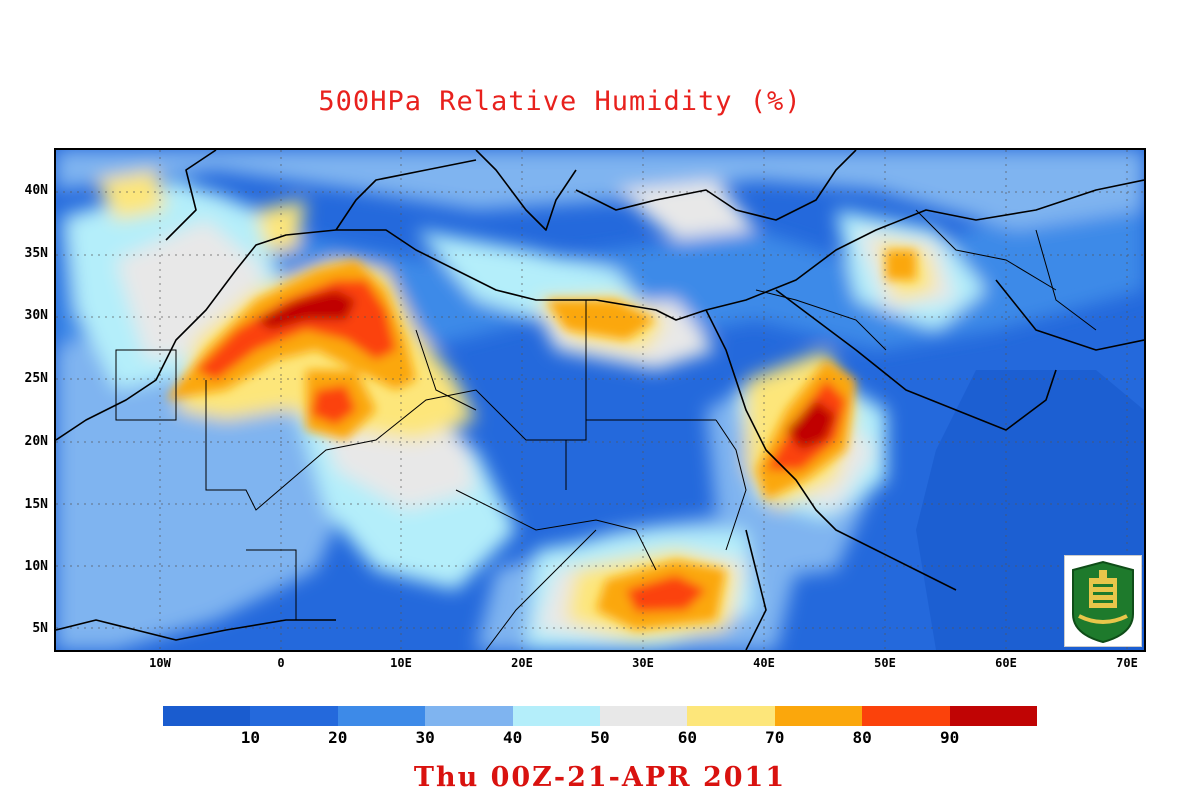  What do you see at coordinates (560, 101) in the screenshot?
I see `map-title: 500HPa Relative Humidity (%)` at bounding box center [560, 101].